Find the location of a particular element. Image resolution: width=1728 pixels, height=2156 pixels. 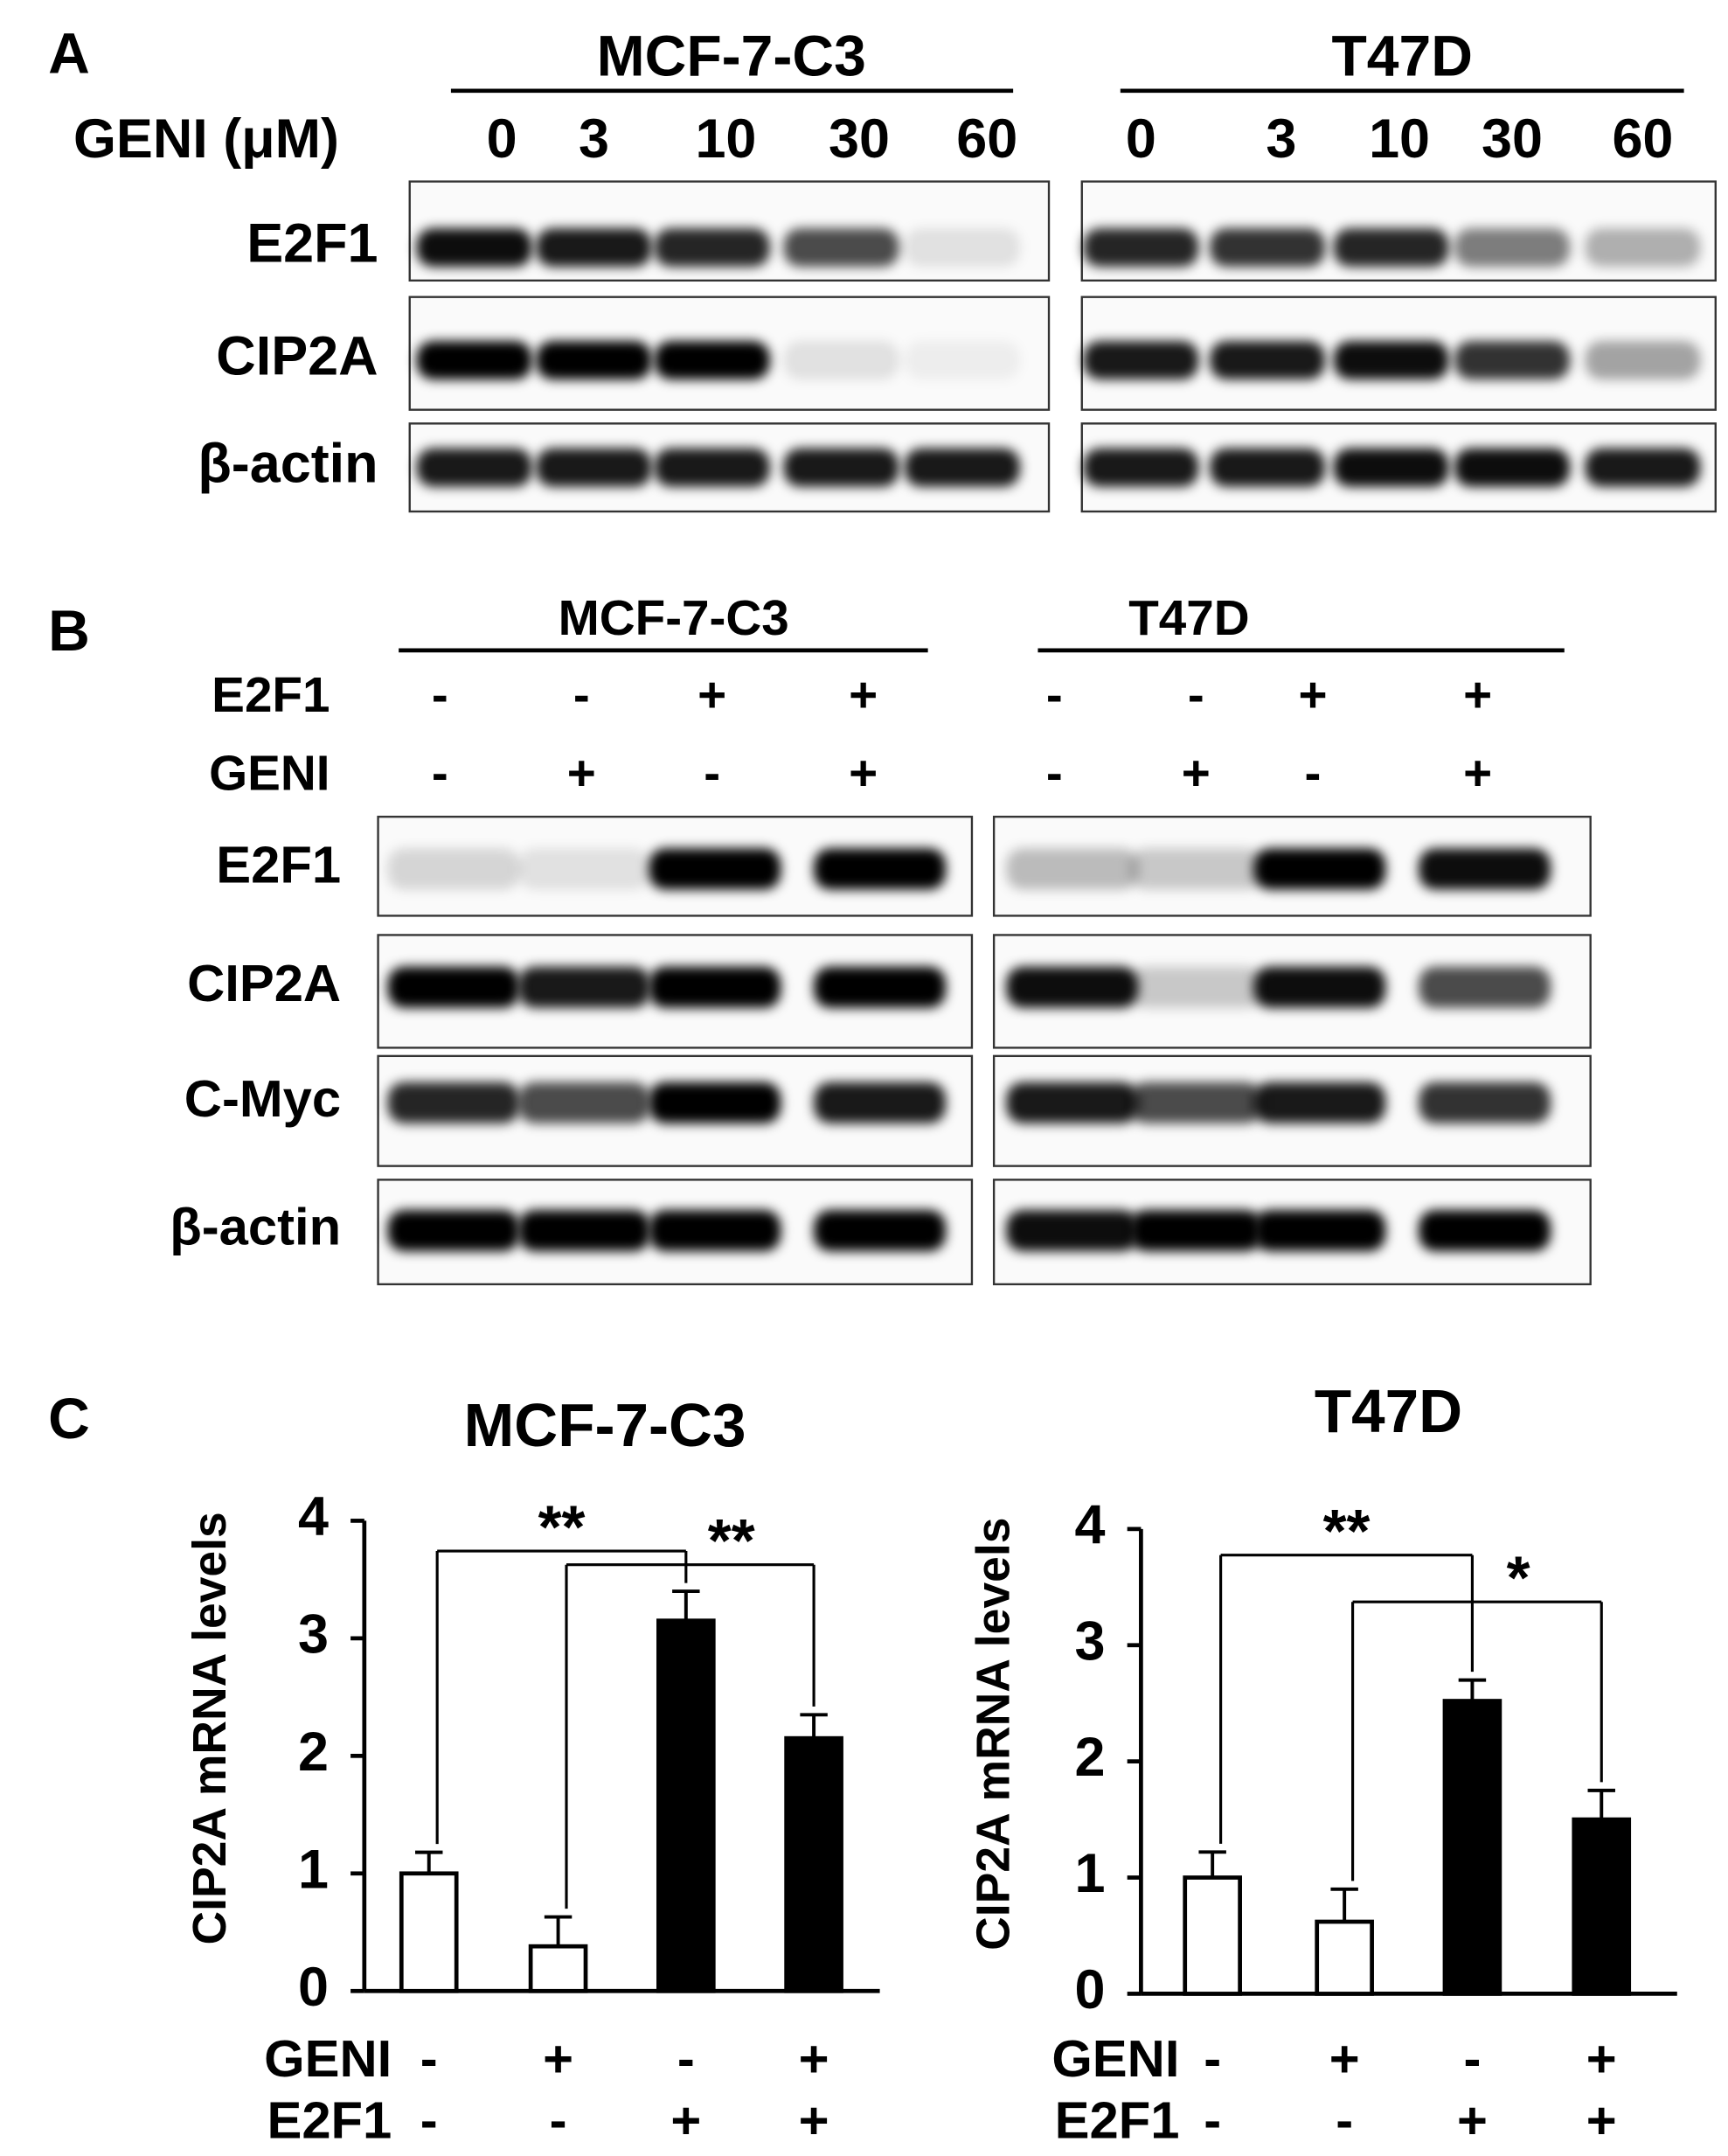

row-label: E2F1 is located at coordinates (279, 865).